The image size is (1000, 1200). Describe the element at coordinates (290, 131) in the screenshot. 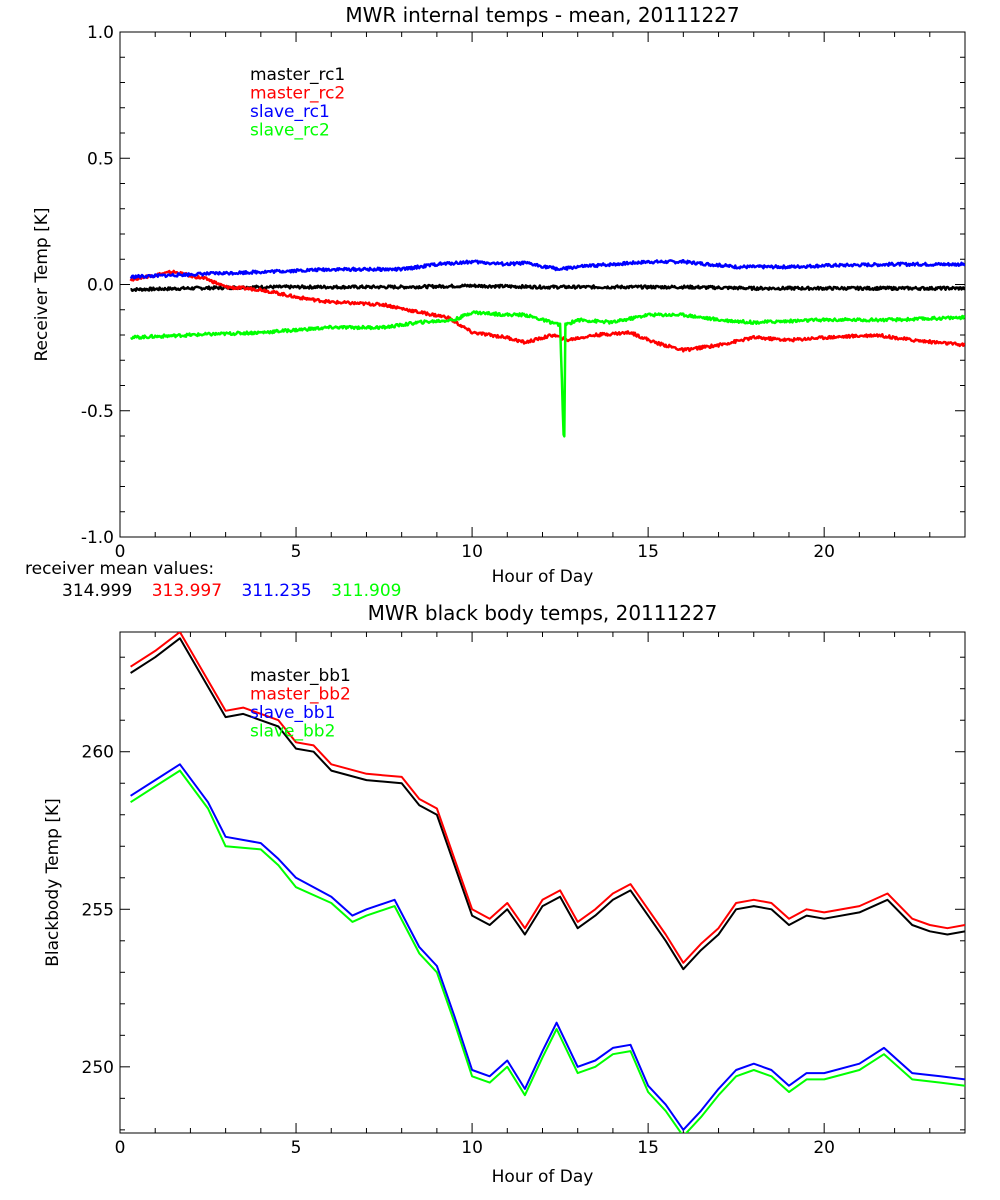

I see `legend-entry: slave_rc2` at that location.